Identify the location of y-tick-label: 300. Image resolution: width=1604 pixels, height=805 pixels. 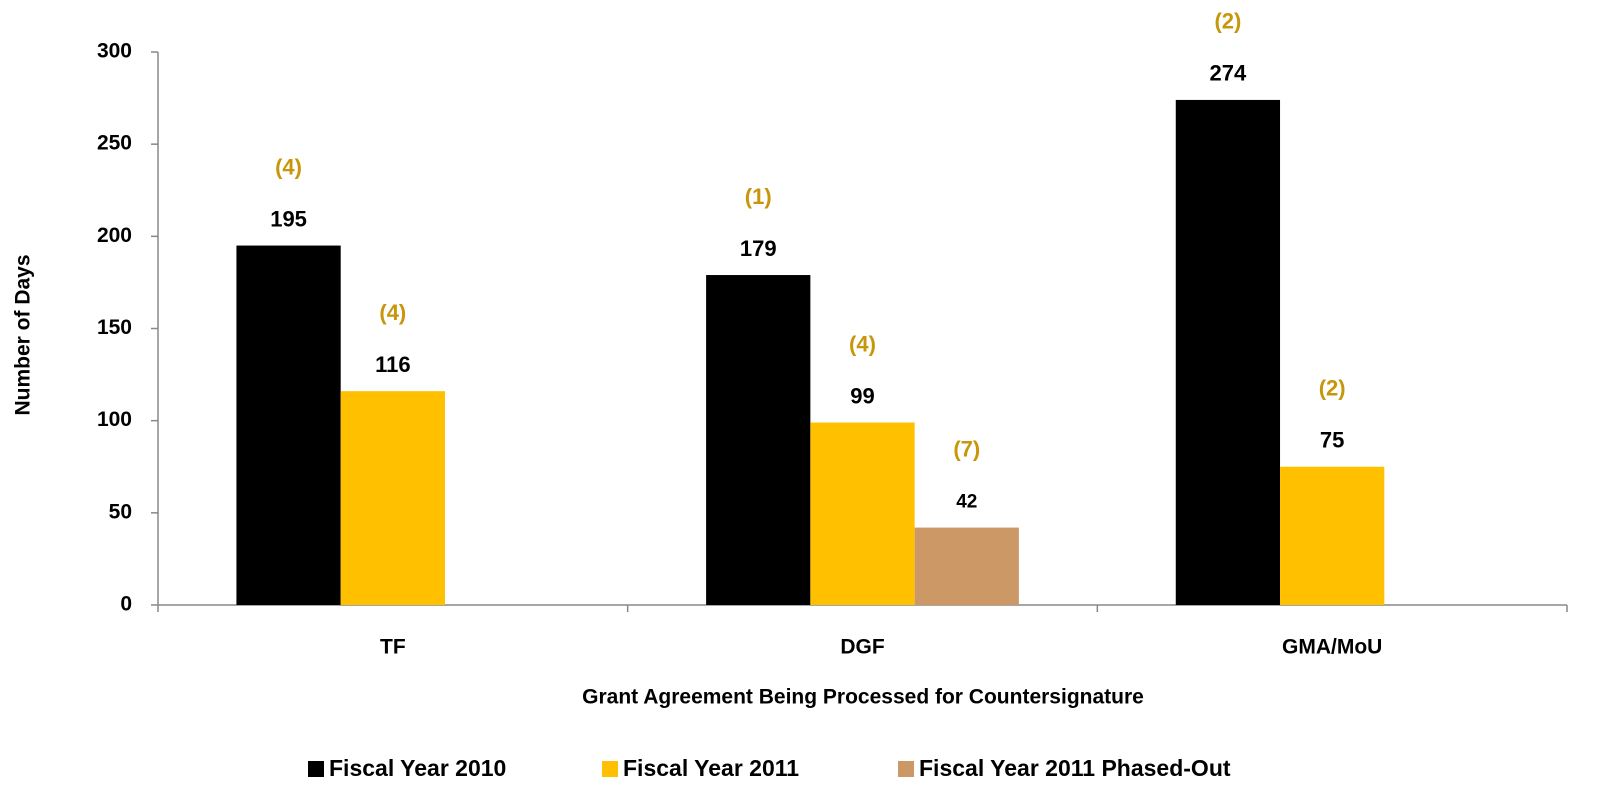
(114, 51).